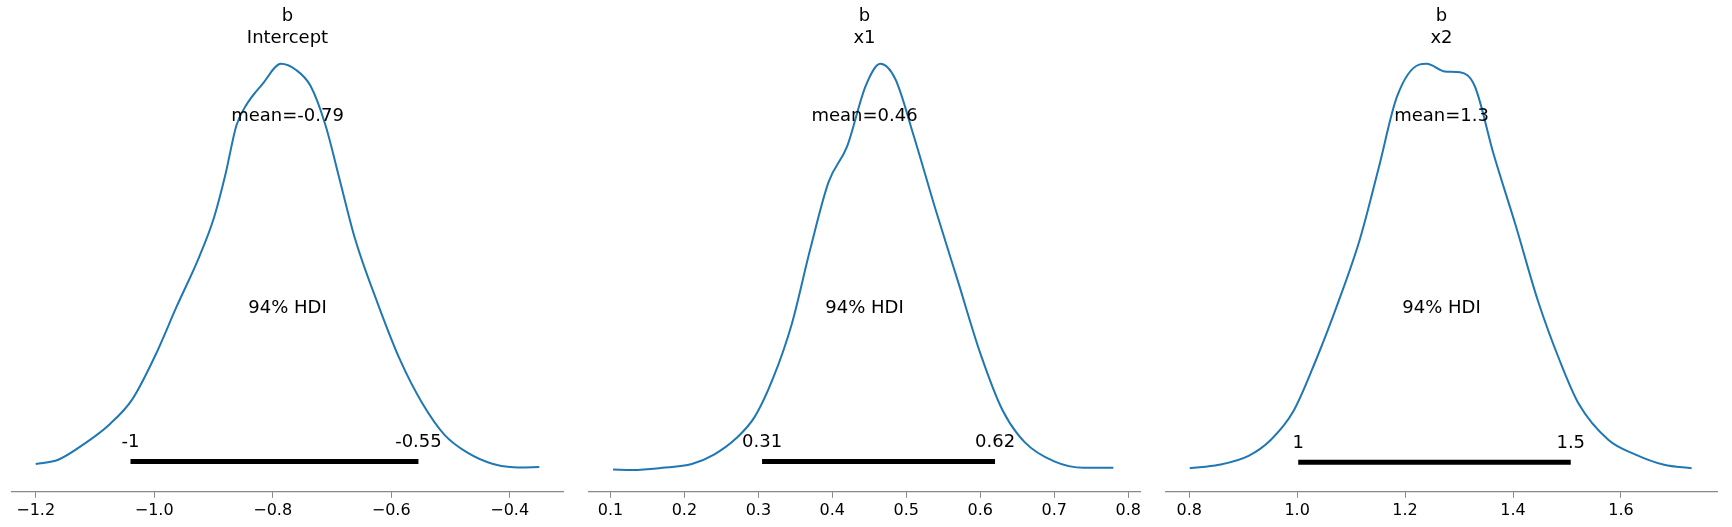 Image resolution: width=1732 pixels, height=527 pixels. I want to click on x-tick-label: −1.2, so click(36, 509).